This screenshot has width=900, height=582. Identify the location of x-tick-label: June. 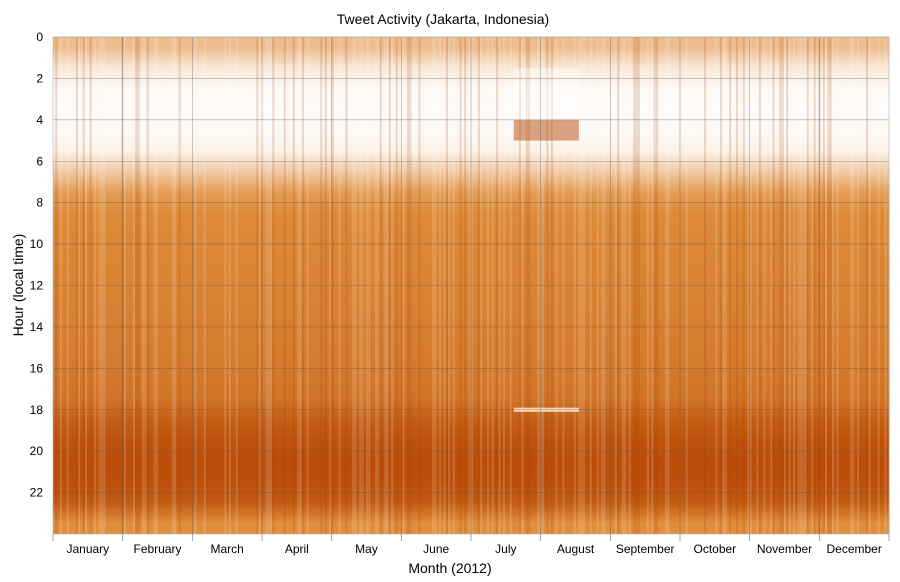
(436, 549).